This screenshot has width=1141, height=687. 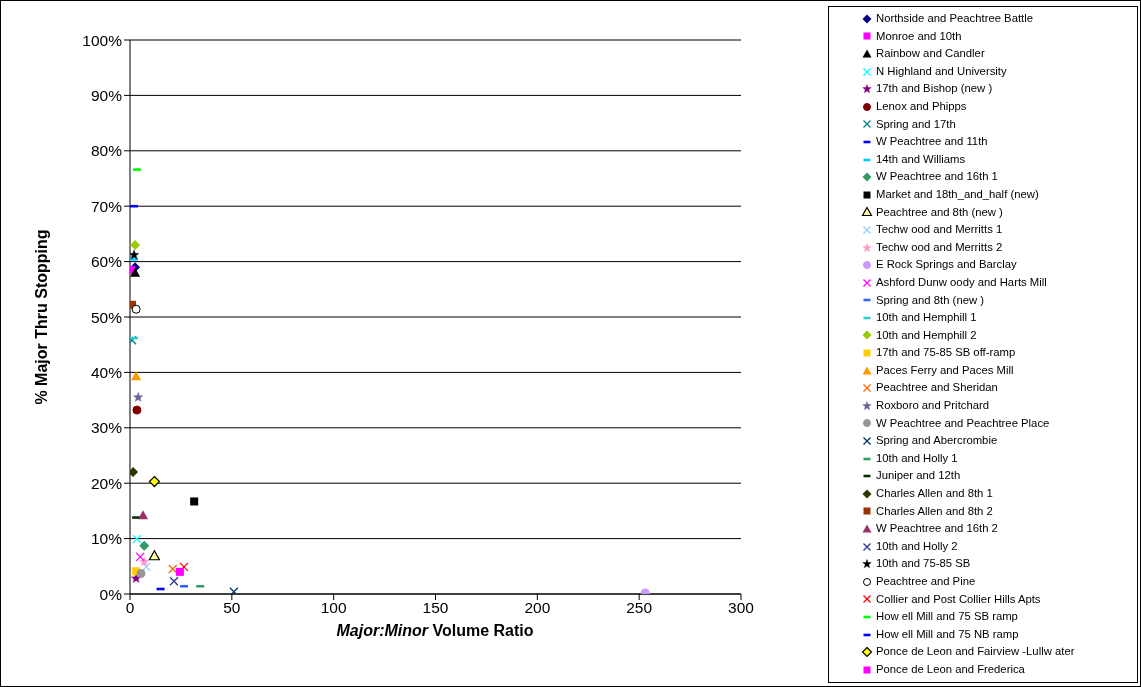 I want to click on legend-label: Techw ood and Merritts 1, so click(x=939, y=230).